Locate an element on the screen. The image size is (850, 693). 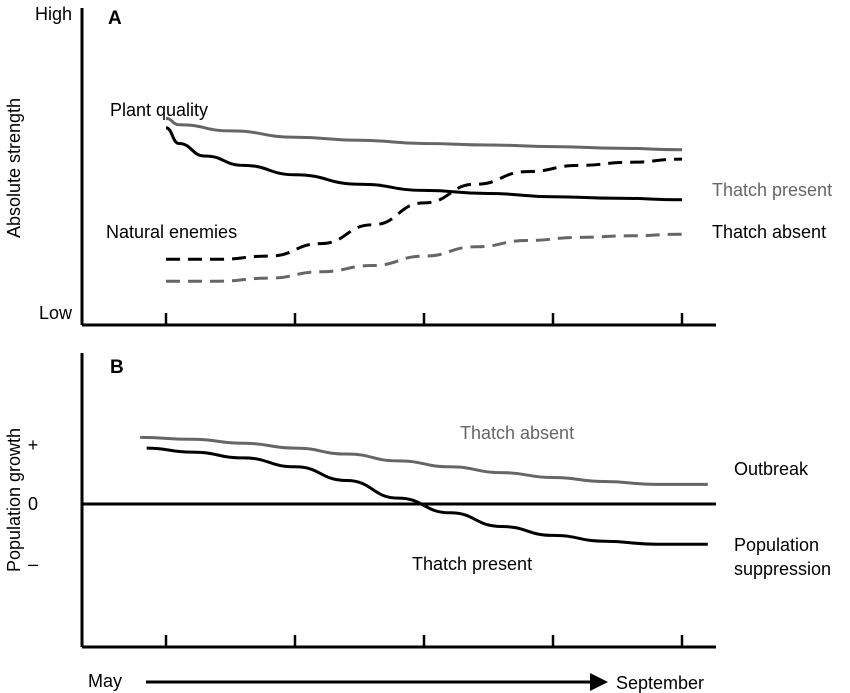
panel-b-series-thatch-absent is located at coordinates (424, 460).